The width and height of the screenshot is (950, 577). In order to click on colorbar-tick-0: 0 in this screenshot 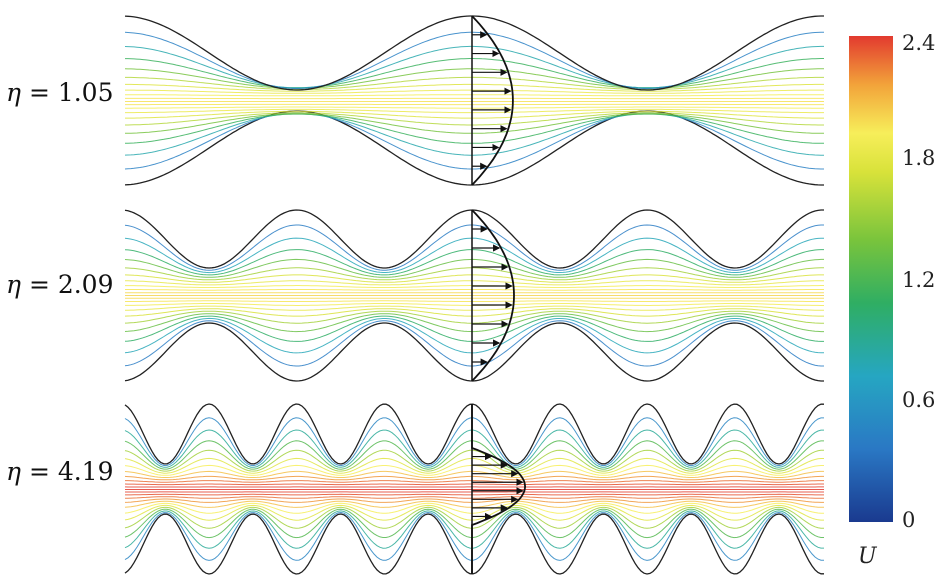, I will do `click(909, 520)`.